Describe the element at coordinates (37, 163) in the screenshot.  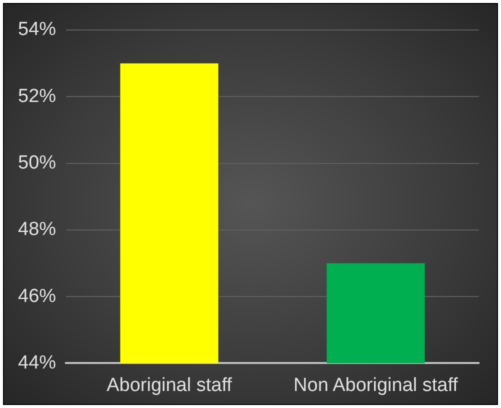
I see `y-tick-label: 50%` at that location.